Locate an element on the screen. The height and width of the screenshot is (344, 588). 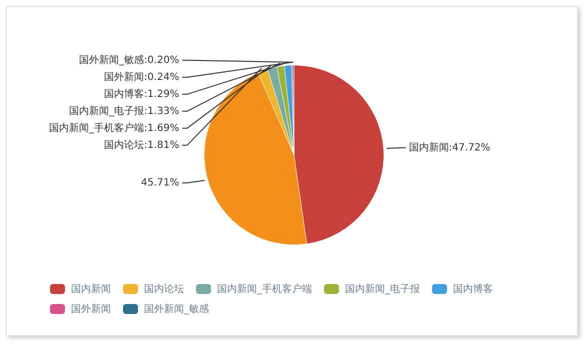
legend-label: 国内新闻_手机客户端 is located at coordinates (264, 289).